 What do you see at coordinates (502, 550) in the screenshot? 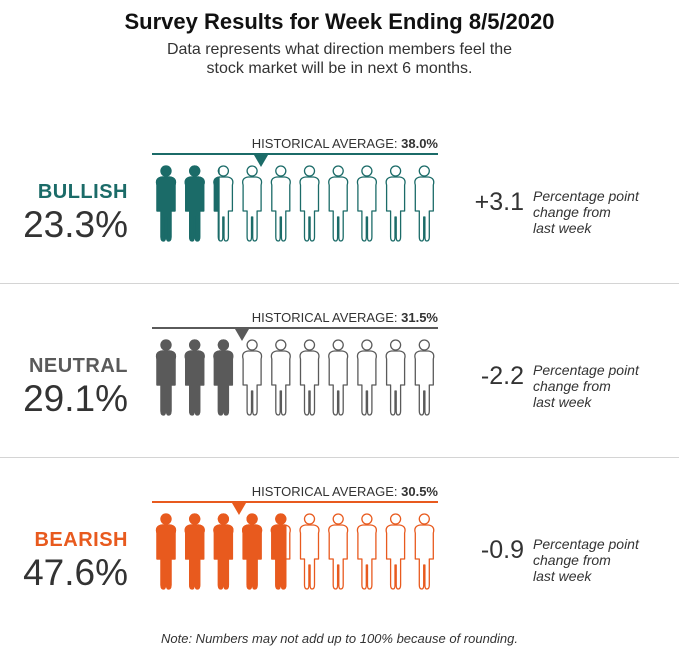
I see `weekly-change: -0.9` at bounding box center [502, 550].